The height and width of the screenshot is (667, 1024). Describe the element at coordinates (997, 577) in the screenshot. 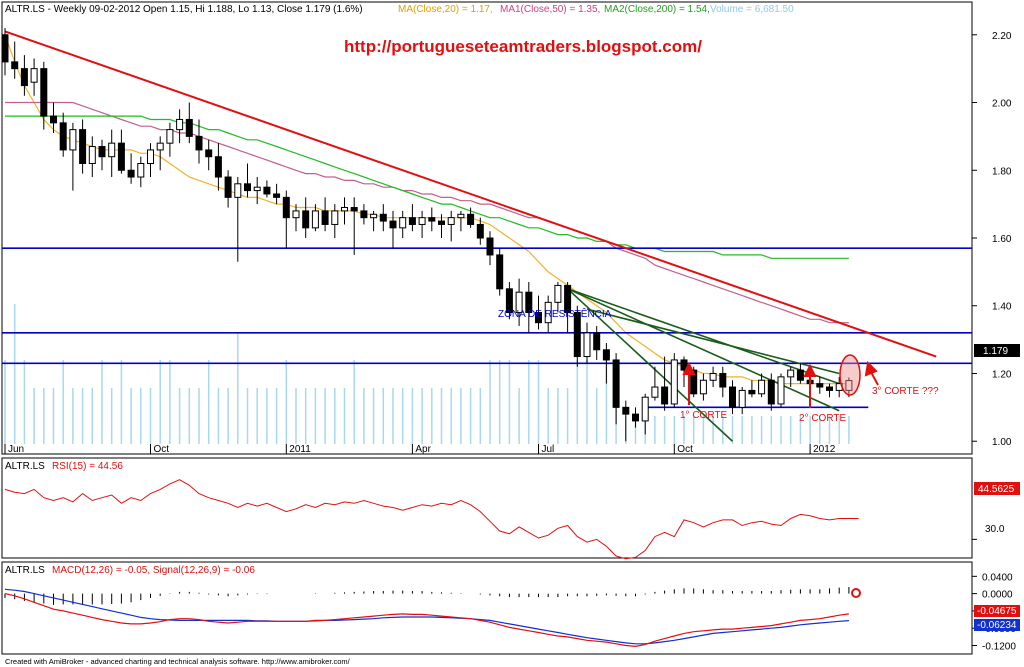

I see `macd-tick-label: 0.0400` at that location.